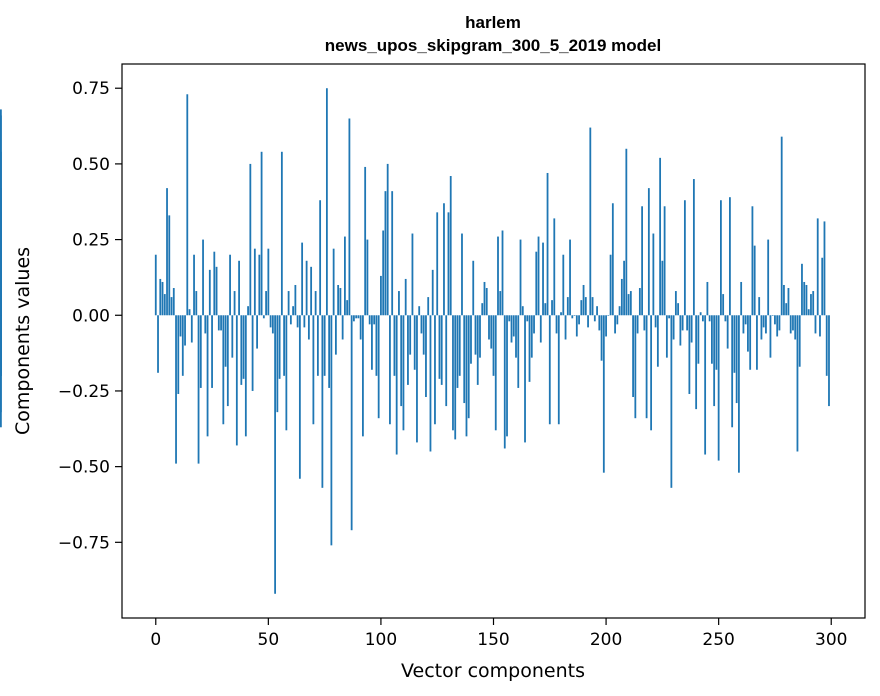 The height and width of the screenshot is (696, 880). Describe the element at coordinates (91, 241) in the screenshot. I see `y-tick-label: 0.25` at that location.